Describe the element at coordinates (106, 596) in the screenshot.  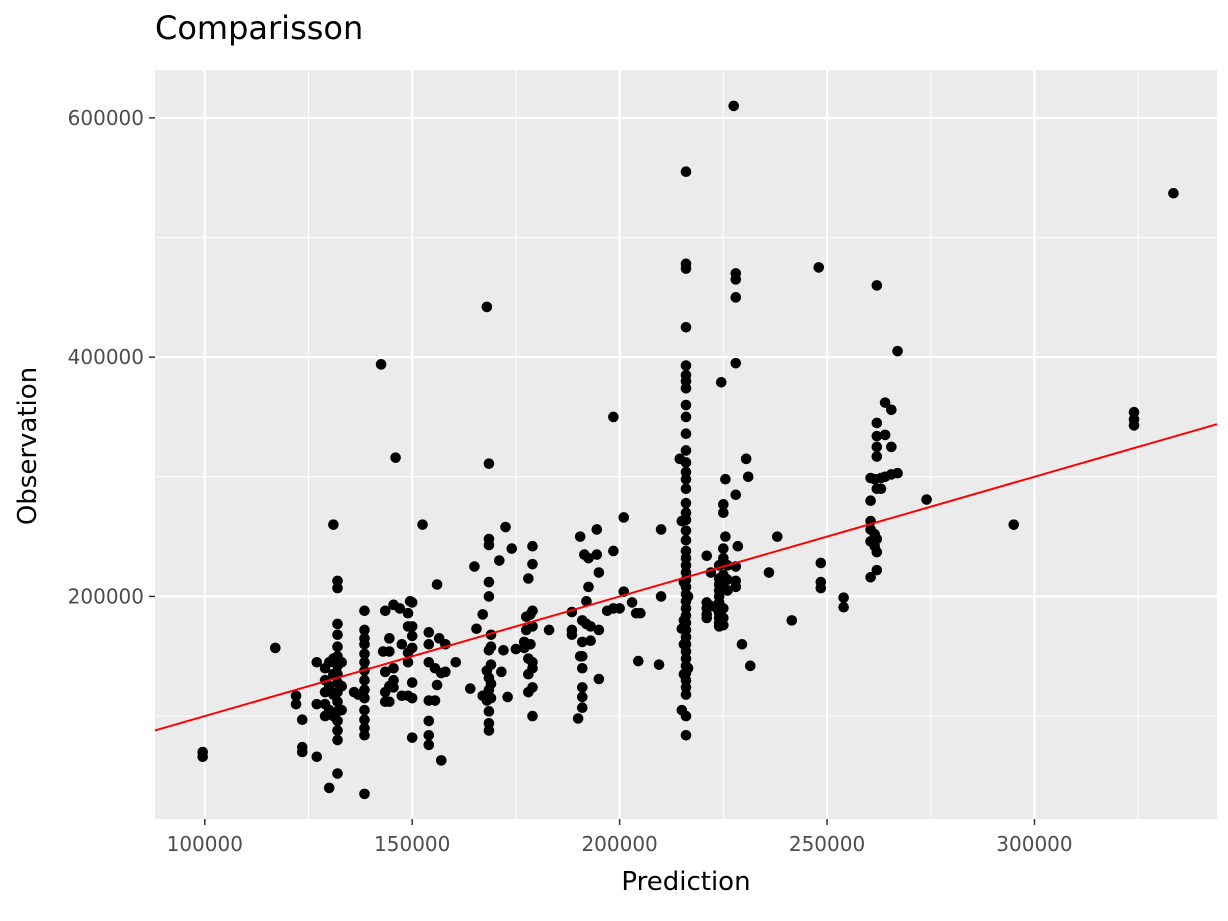
I see `y-tick-label: 200000` at that location.